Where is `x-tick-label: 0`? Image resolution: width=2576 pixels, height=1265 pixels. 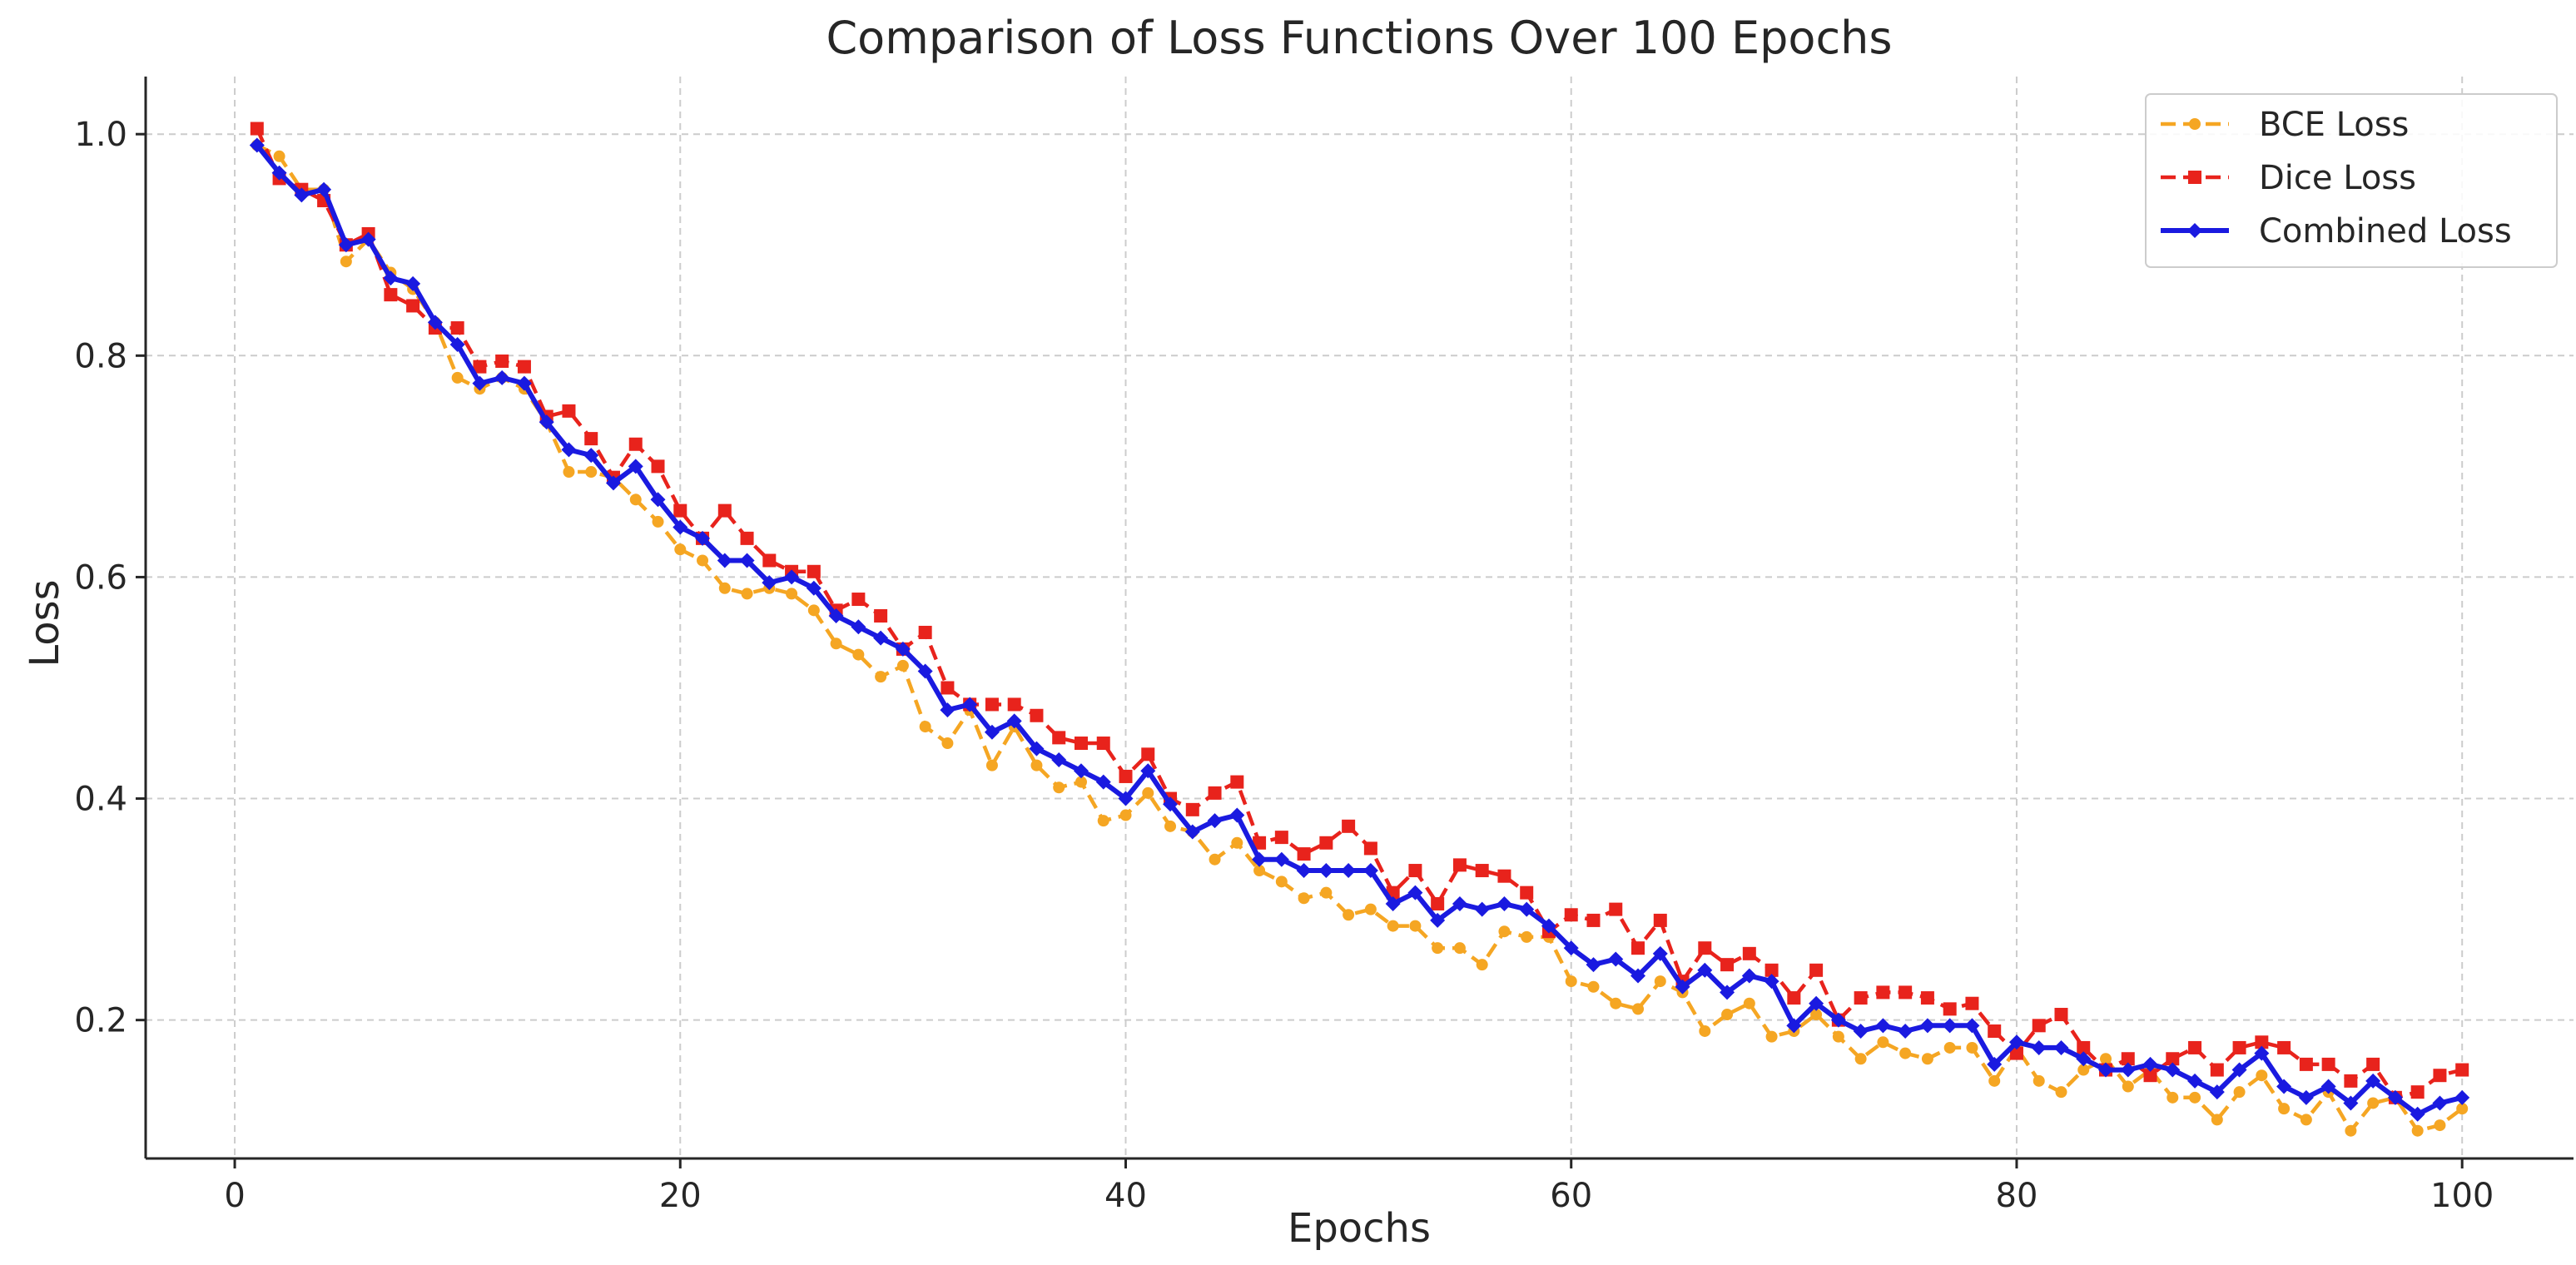
x-tick-label: 0 is located at coordinates (234, 1196).